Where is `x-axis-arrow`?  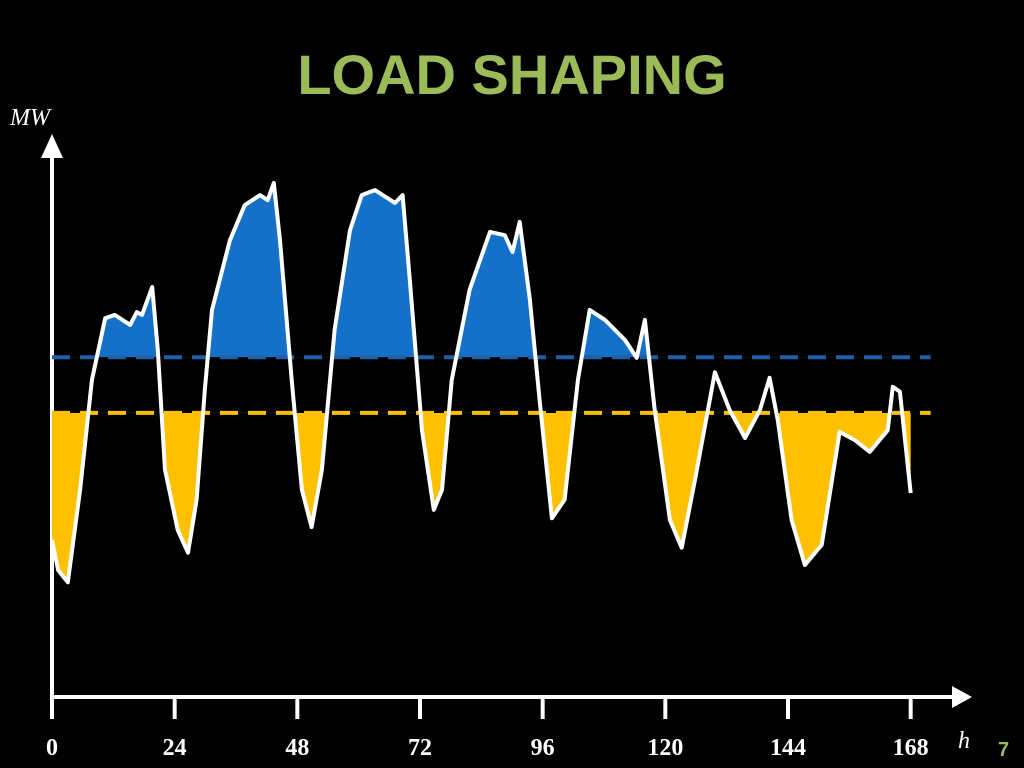
x-axis-arrow is located at coordinates (962, 697).